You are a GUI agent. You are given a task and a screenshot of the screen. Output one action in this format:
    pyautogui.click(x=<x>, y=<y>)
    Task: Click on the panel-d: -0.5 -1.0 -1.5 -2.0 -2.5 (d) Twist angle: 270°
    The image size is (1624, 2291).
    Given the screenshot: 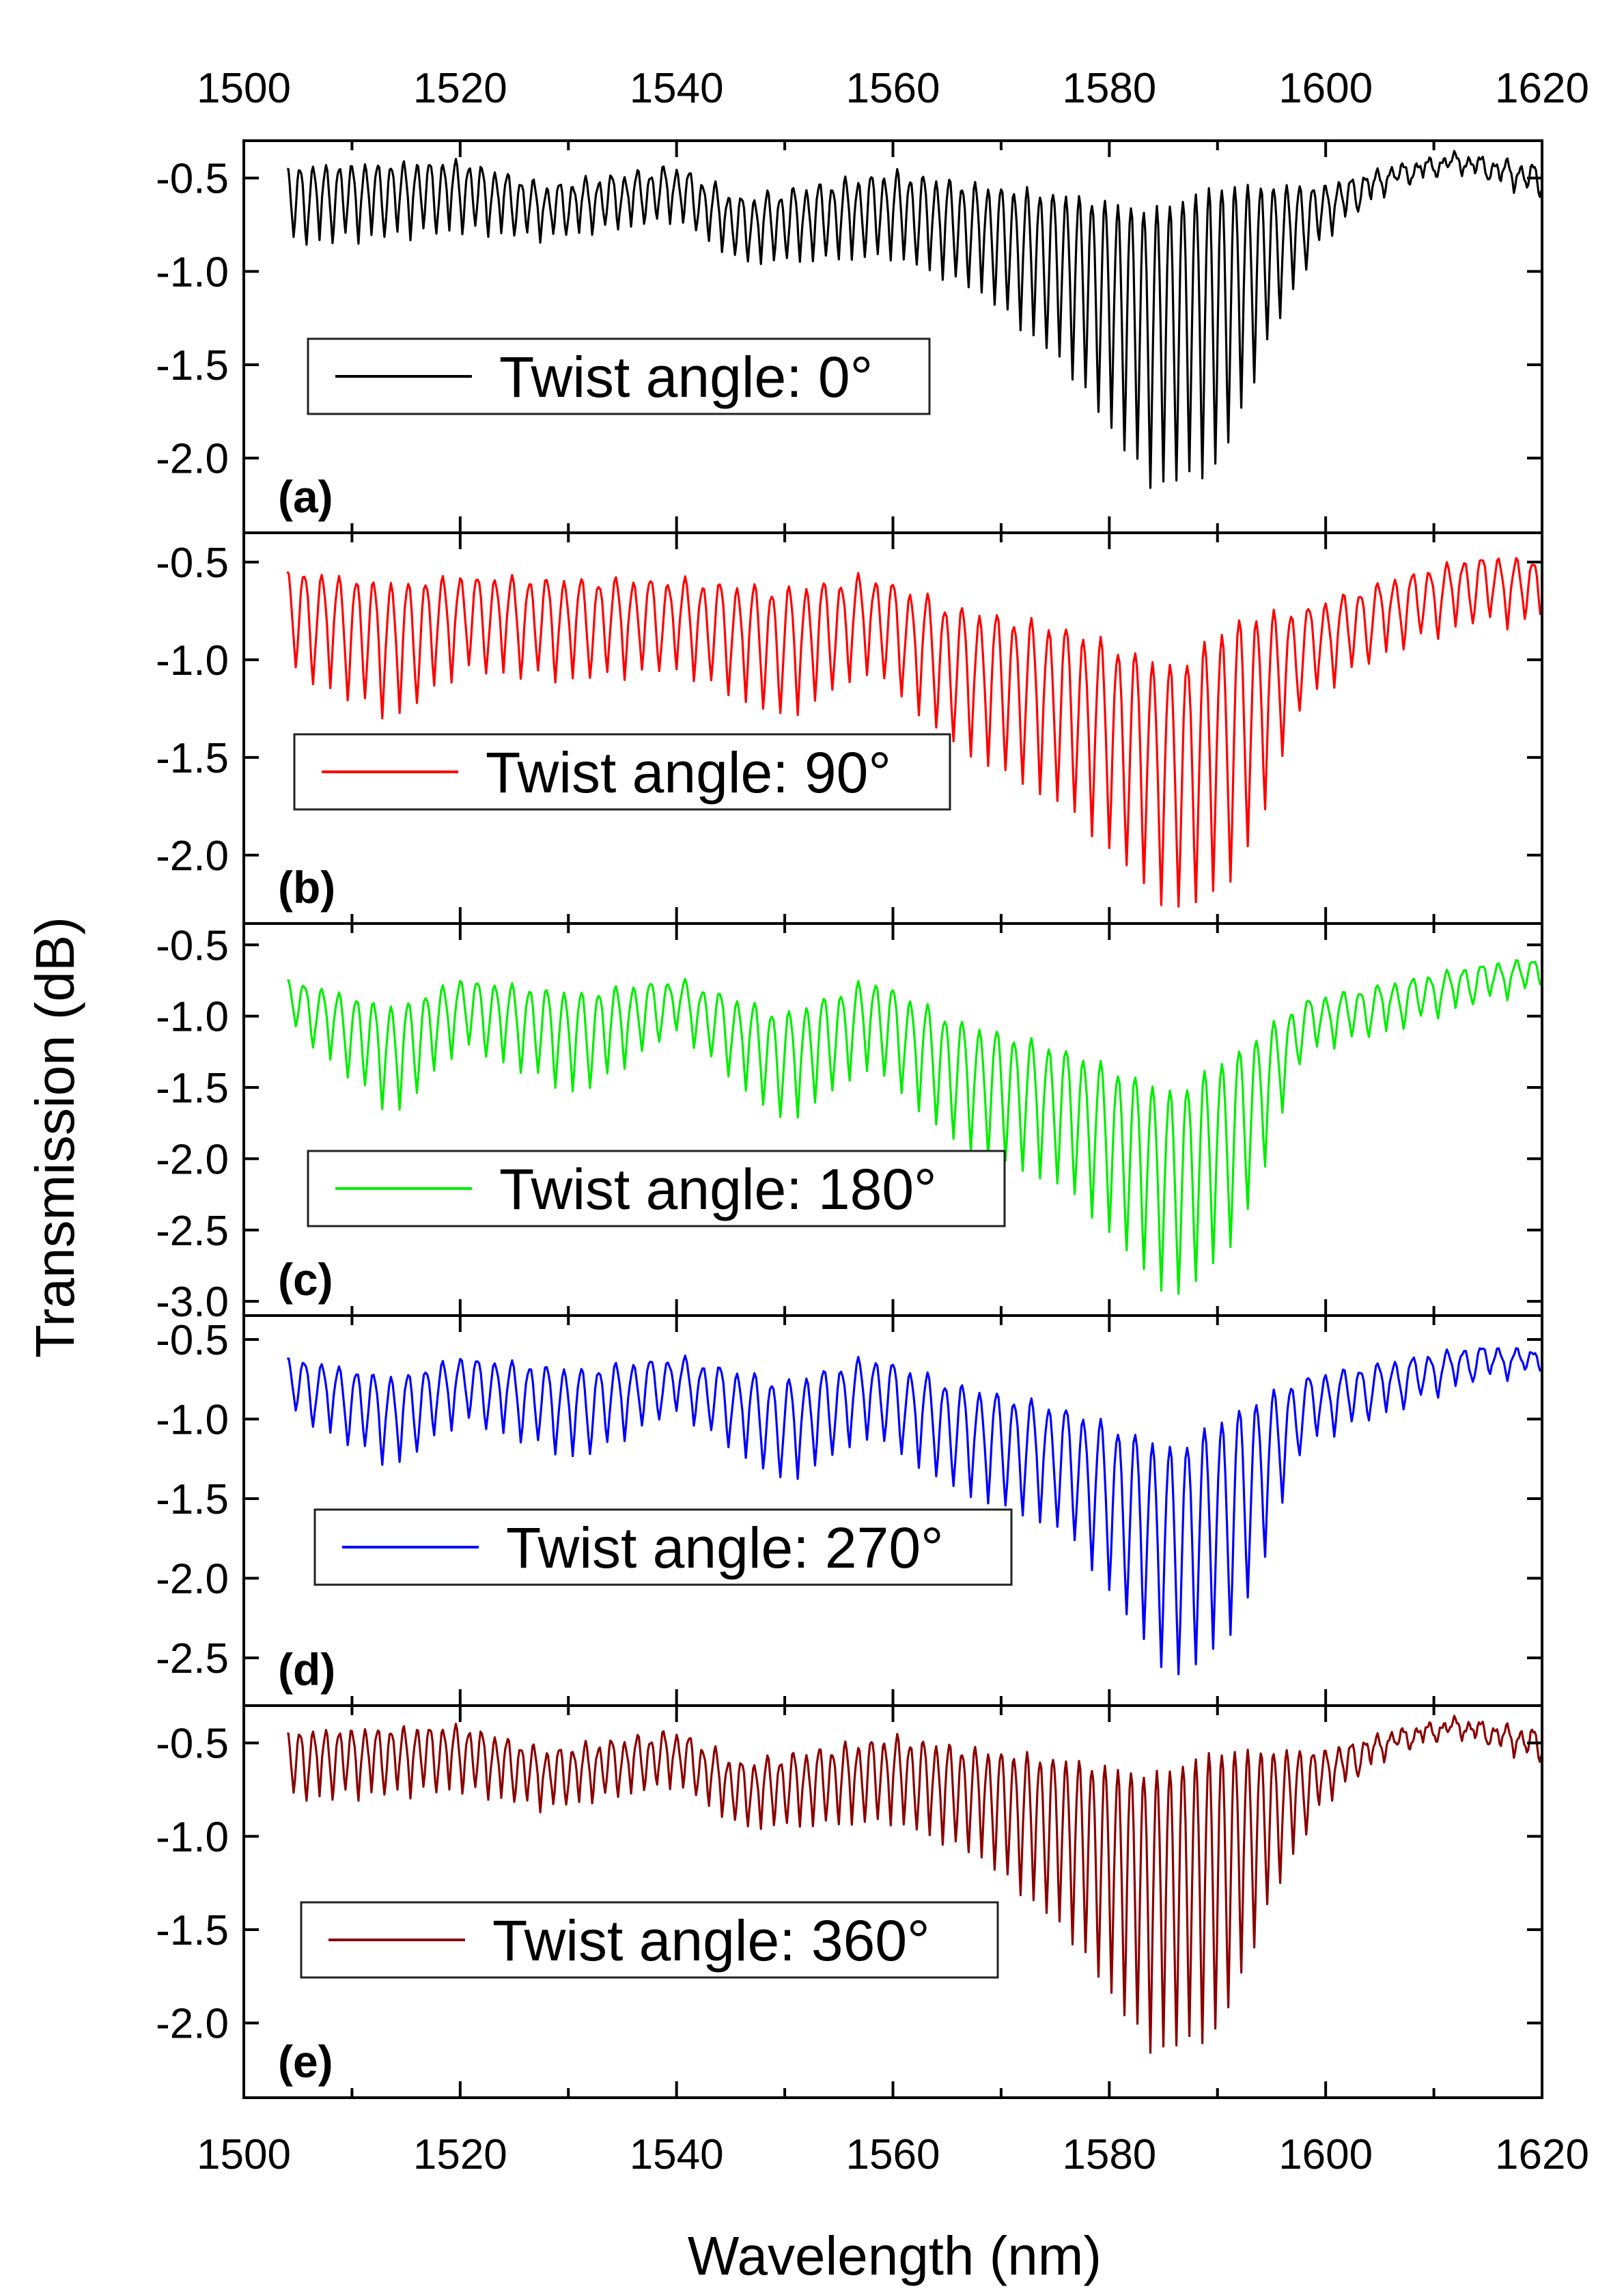 What is the action you would take?
    pyautogui.click(x=849, y=1510)
    